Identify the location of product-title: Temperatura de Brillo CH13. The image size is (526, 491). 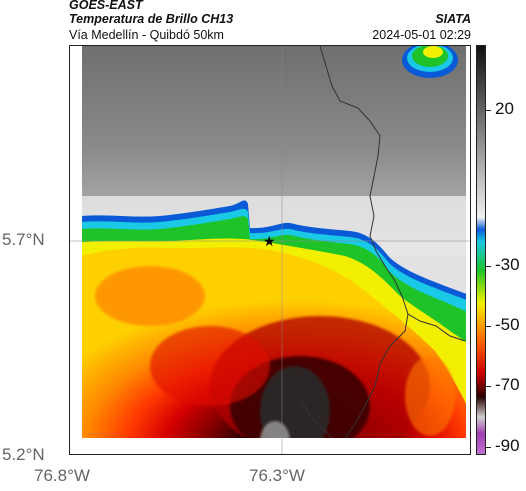
(151, 19).